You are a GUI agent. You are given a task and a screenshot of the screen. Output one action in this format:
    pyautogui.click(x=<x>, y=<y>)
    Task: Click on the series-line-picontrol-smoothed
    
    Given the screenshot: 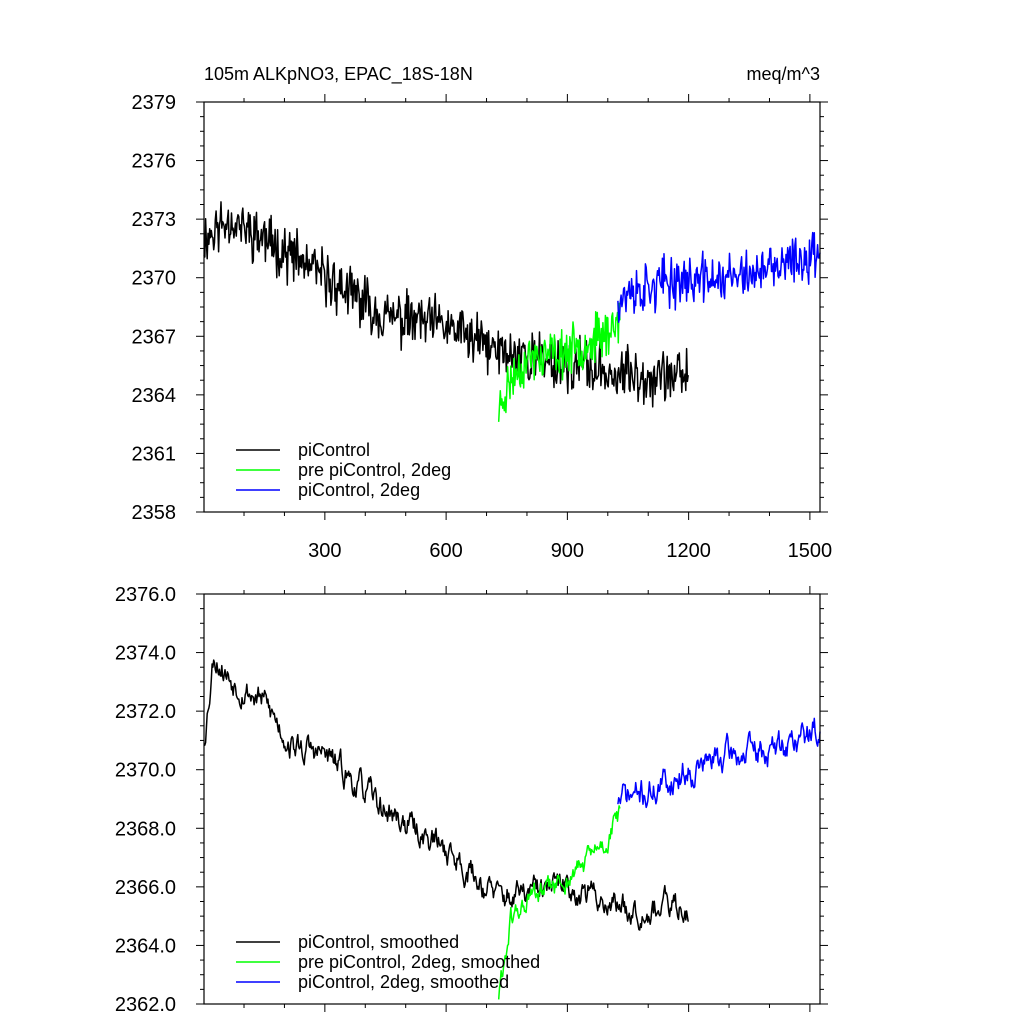 What is the action you would take?
    pyautogui.click(x=446, y=795)
    